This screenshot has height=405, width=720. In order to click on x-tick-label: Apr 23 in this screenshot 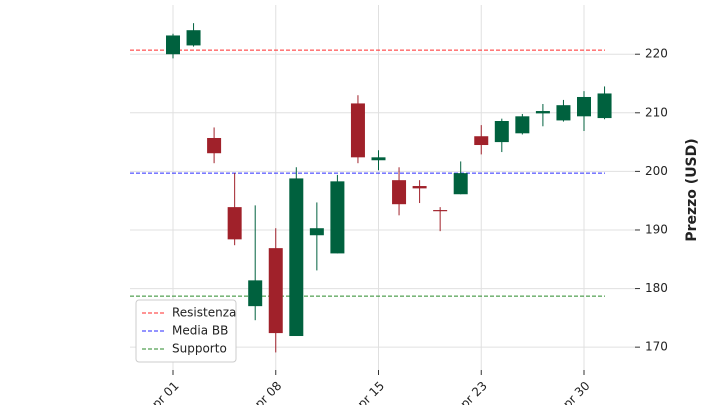, I will do `click(471, 392)`.